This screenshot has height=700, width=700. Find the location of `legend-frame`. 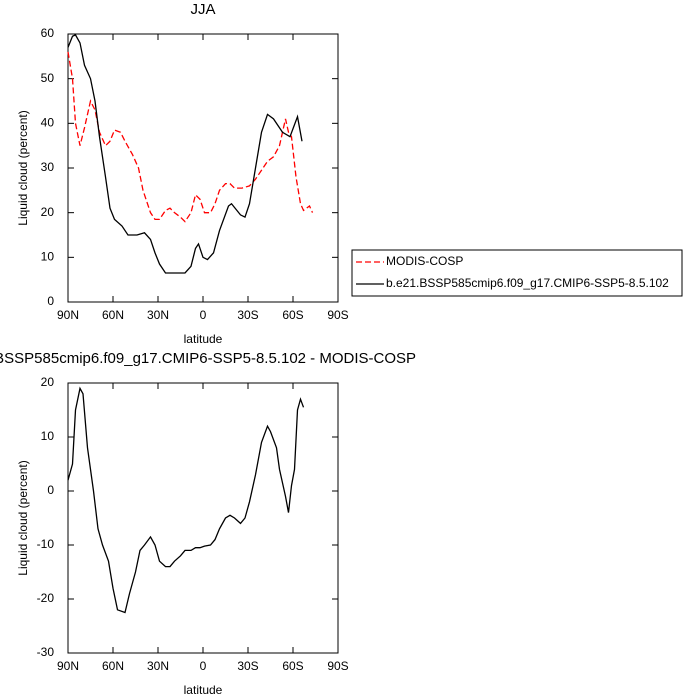

legend-frame is located at coordinates (517, 273).